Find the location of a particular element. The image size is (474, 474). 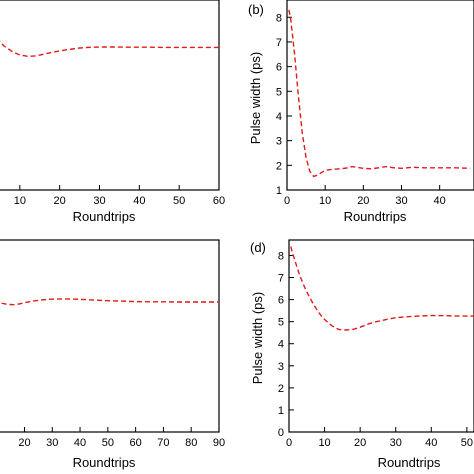

y-tick-label: 0 is located at coordinates (281, 433).